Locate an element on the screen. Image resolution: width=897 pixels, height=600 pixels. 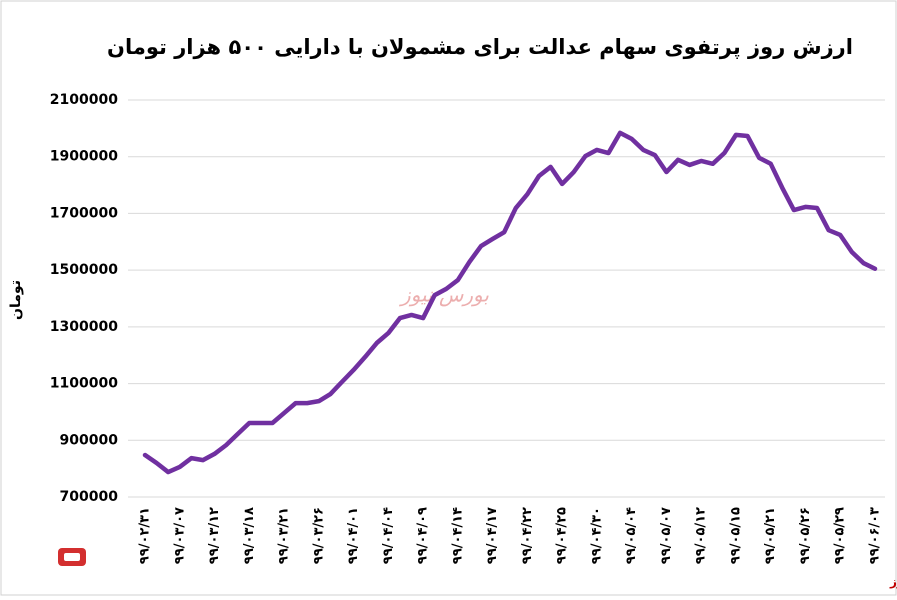
y-tick-label: 1500000 is located at coordinates (84, 270).